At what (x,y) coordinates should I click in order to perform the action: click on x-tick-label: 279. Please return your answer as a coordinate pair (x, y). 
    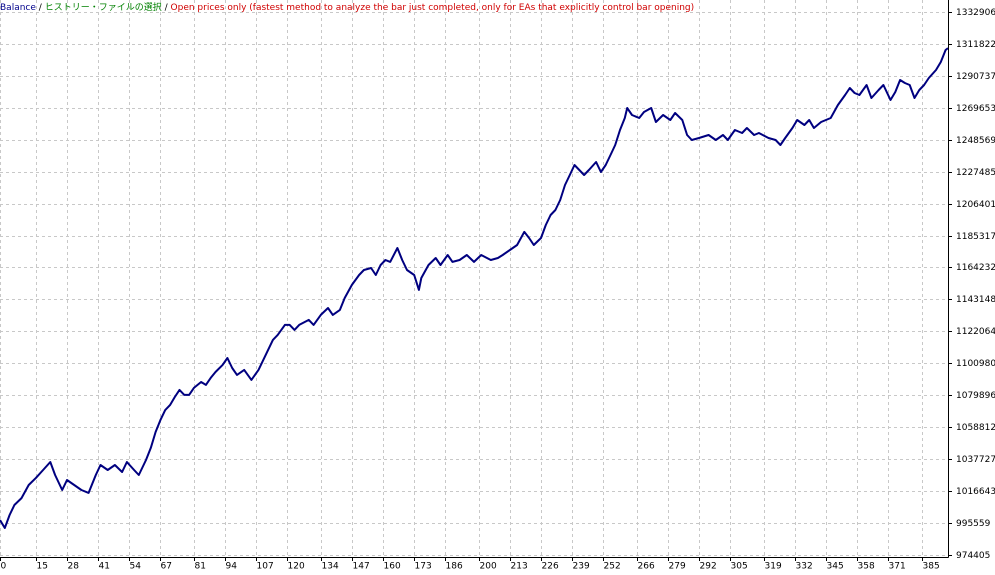
    Looking at the image, I should click on (677, 567).